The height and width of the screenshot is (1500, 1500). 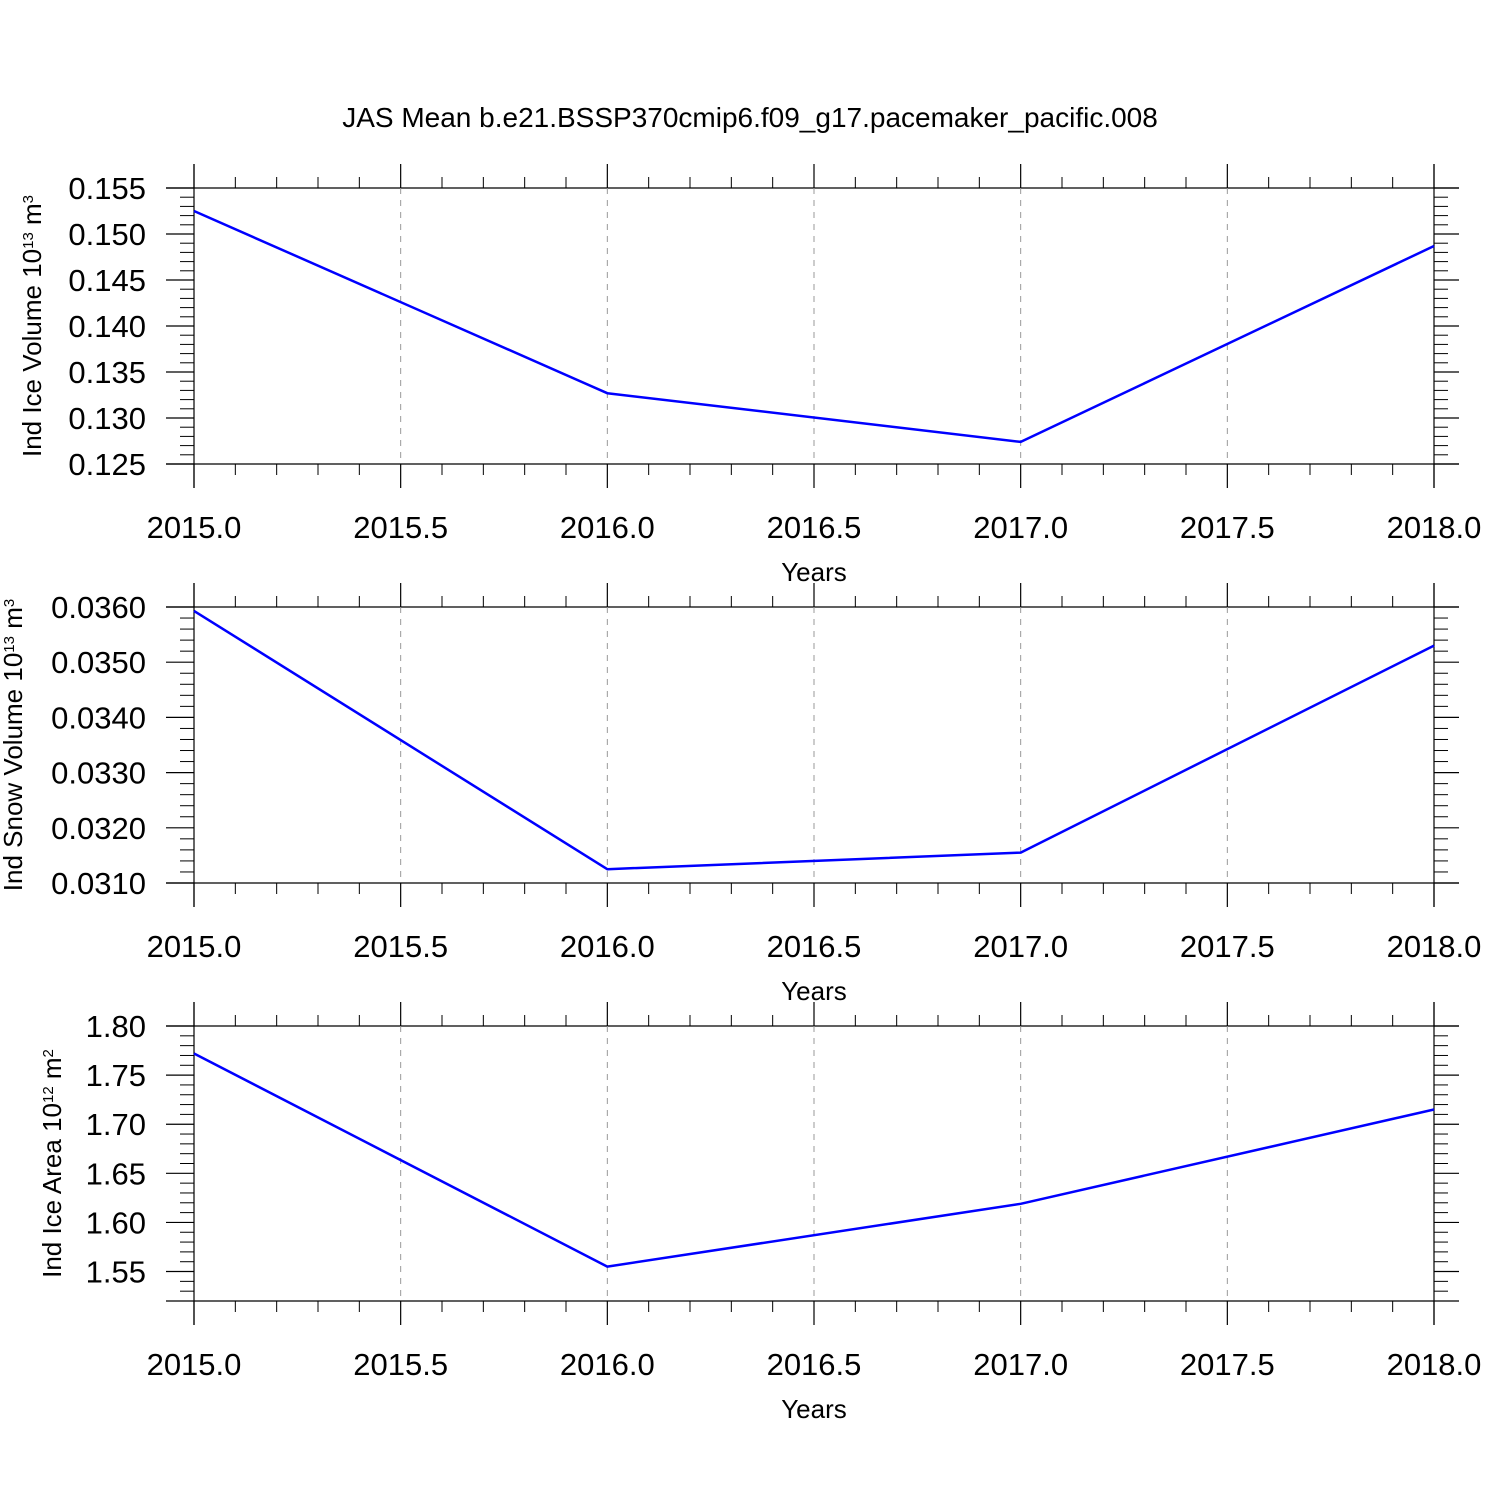 What do you see at coordinates (14, 772) in the screenshot?
I see `y-axis-label-text: Ind Snow Volume 10` at bounding box center [14, 772].